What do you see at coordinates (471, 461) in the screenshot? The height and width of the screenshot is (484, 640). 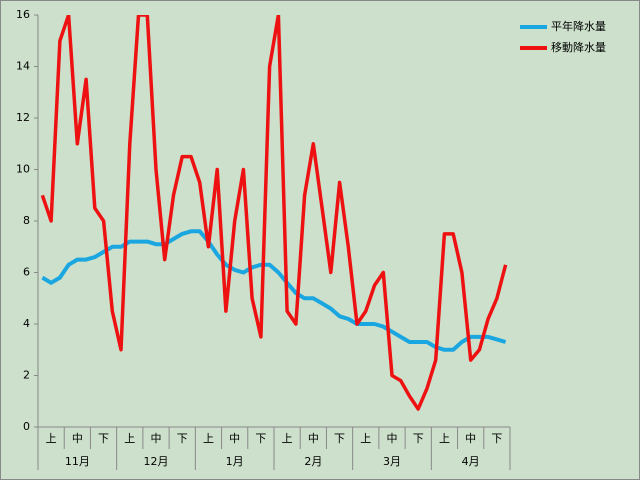 I see `group-label: 4月` at bounding box center [471, 461].